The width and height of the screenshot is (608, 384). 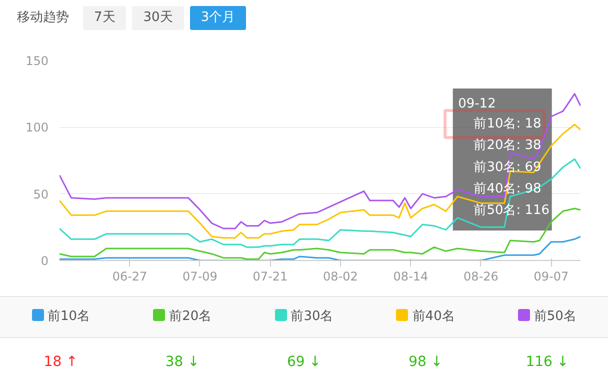 What do you see at coordinates (477, 104) in the screenshot?
I see `annotation: 09-12` at bounding box center [477, 104].